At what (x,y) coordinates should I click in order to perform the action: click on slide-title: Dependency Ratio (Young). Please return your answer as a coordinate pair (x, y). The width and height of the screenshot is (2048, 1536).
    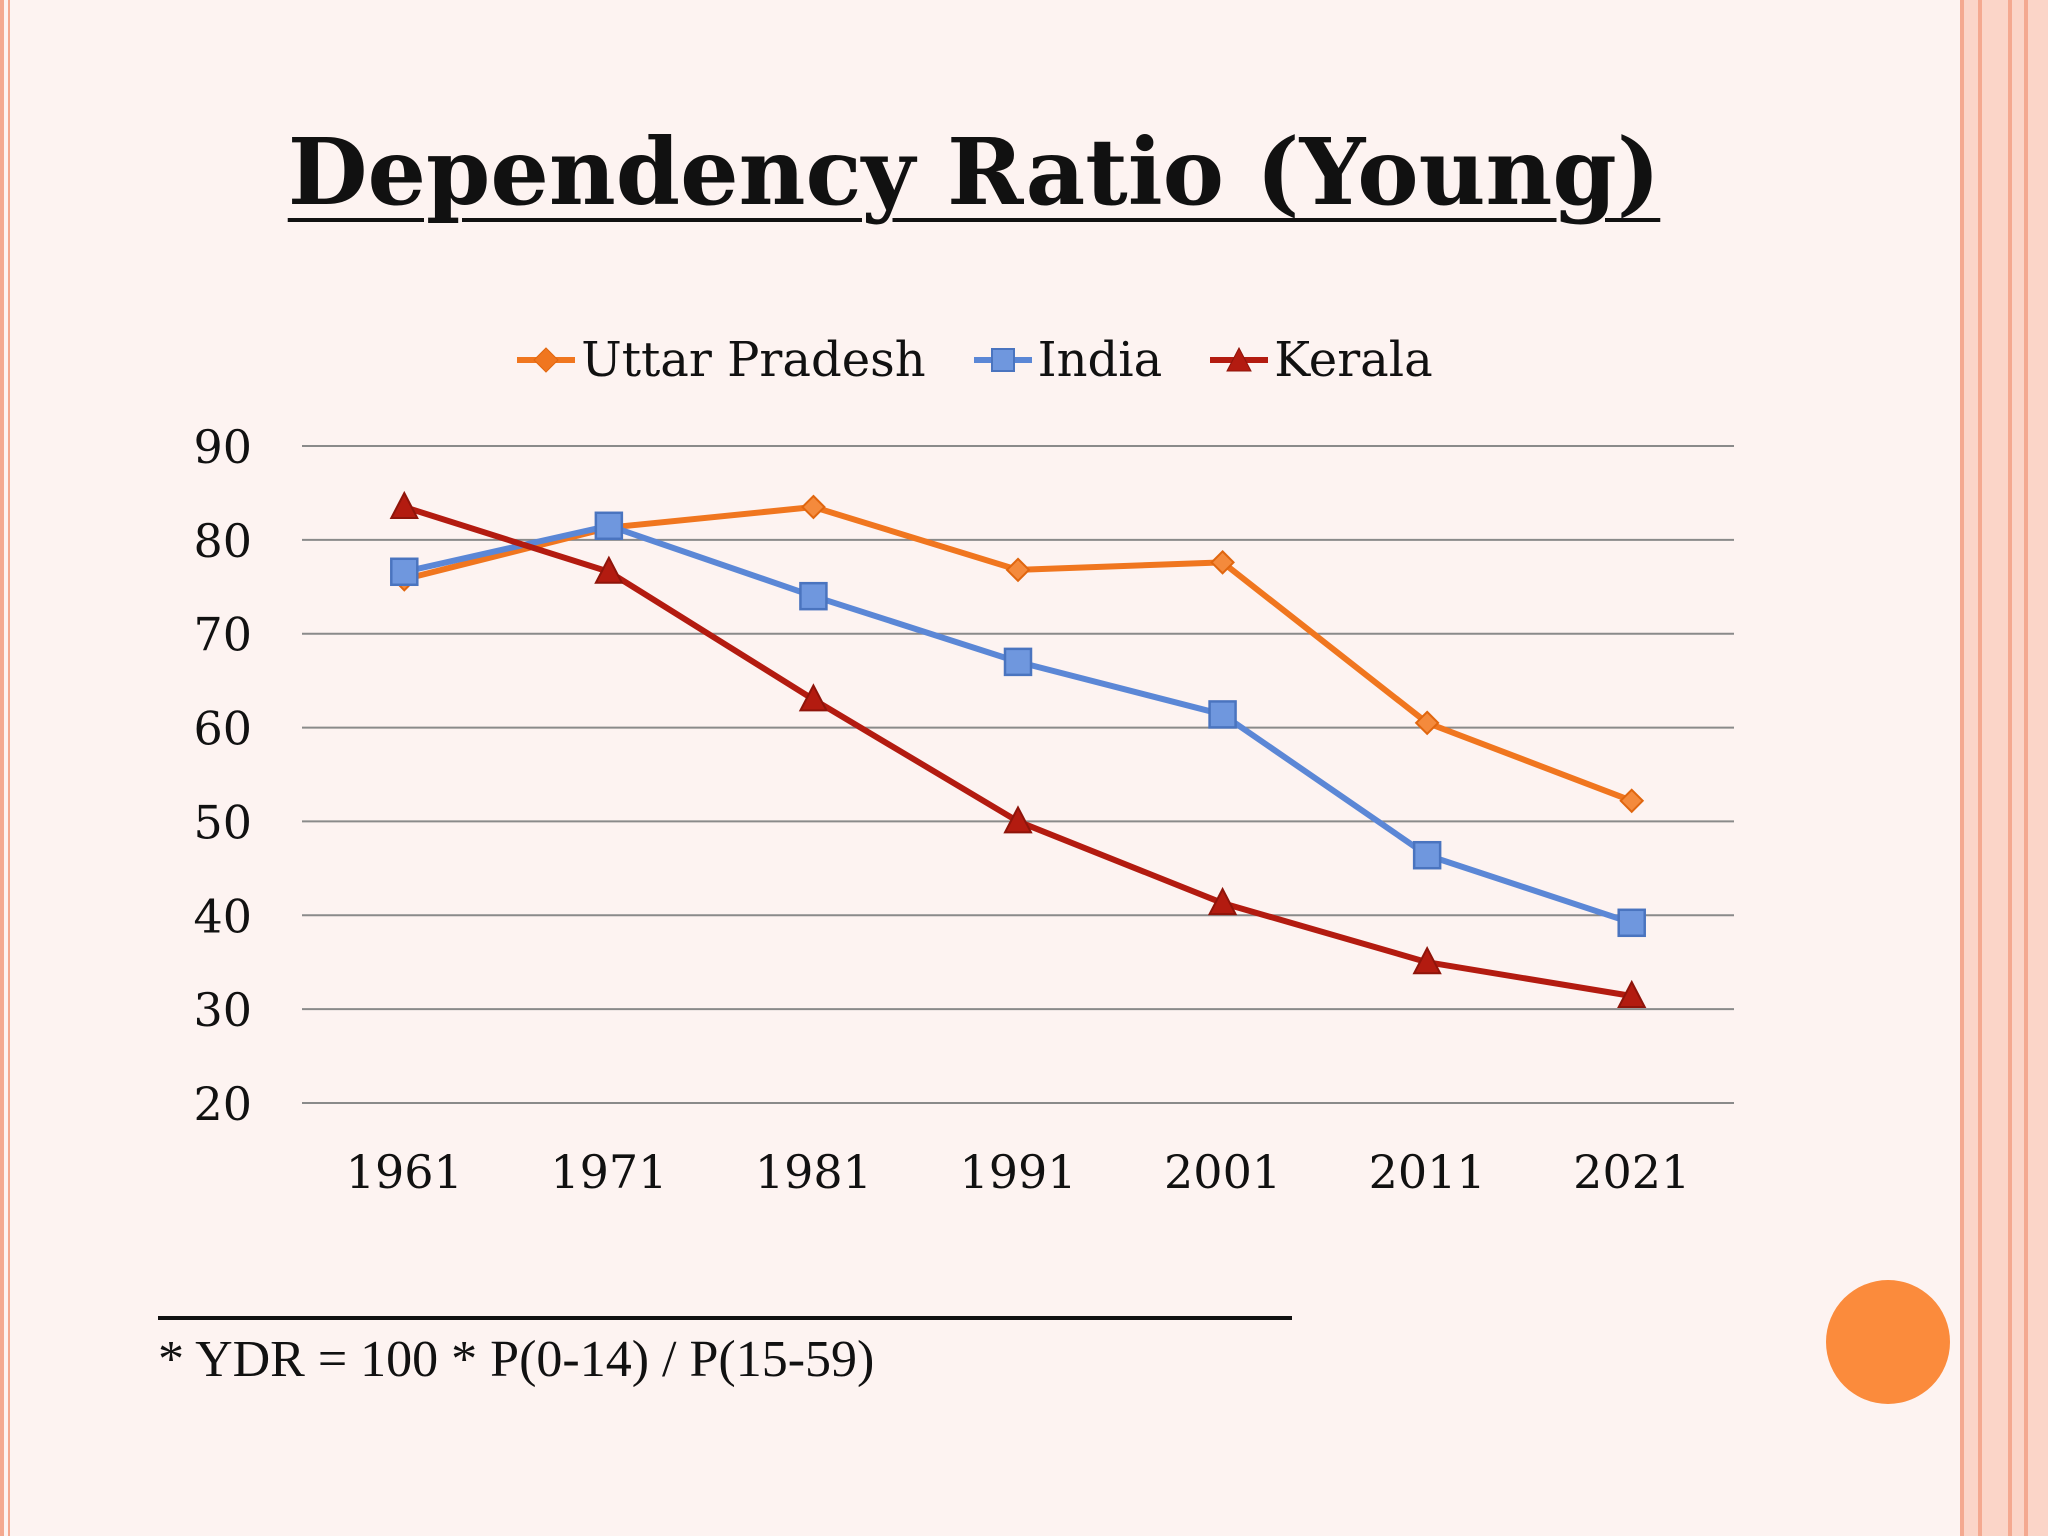
    Looking at the image, I should click on (974, 172).